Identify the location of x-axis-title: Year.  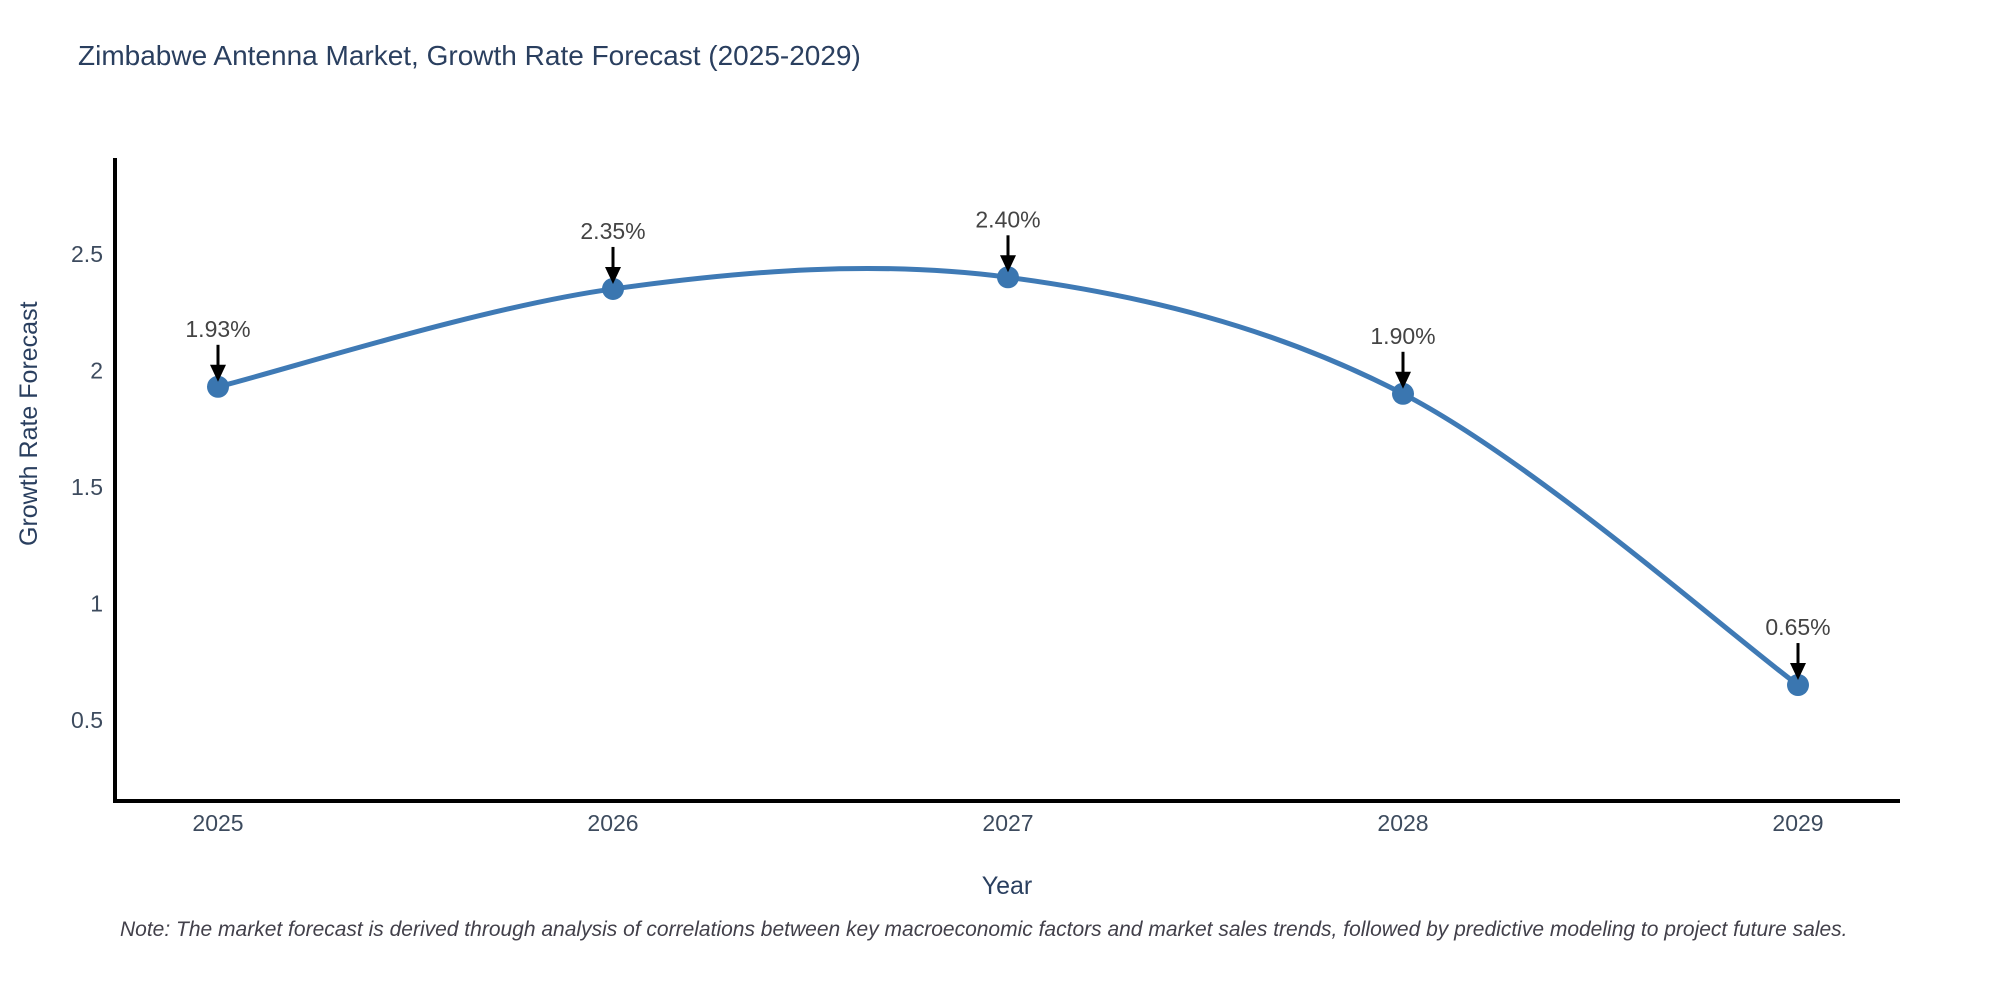
(1007, 886).